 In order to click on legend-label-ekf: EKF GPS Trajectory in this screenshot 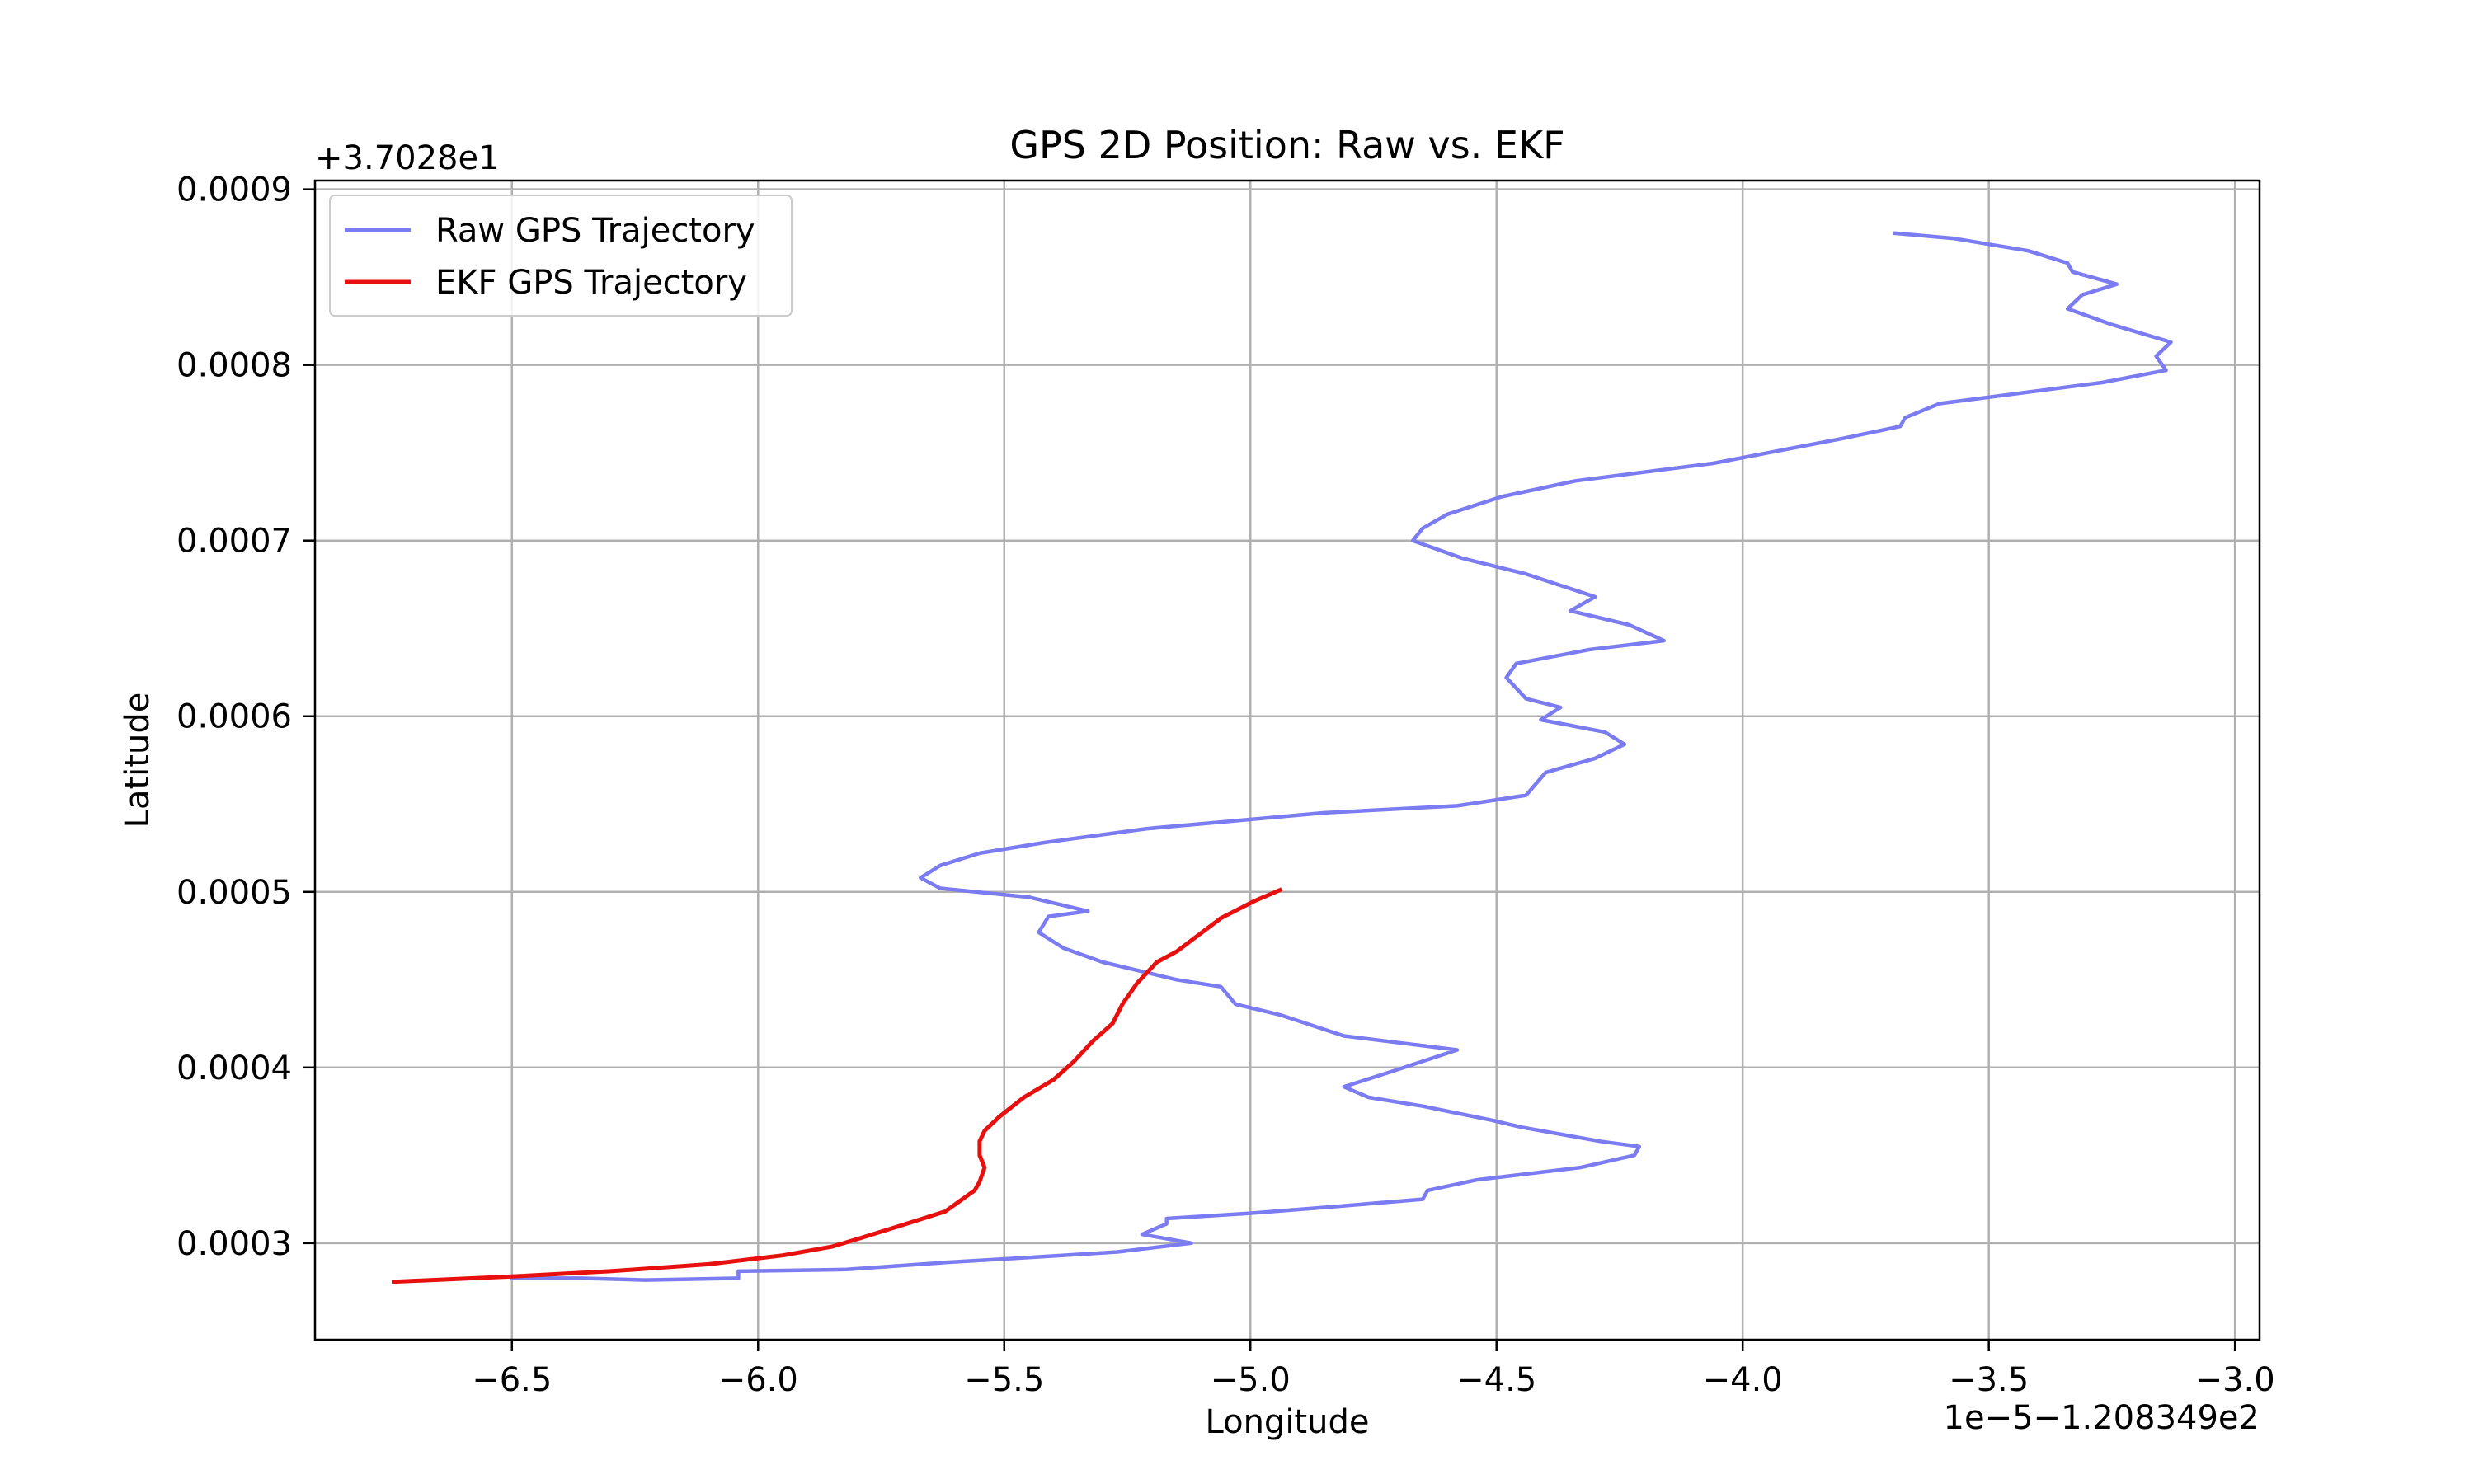, I will do `click(591, 283)`.